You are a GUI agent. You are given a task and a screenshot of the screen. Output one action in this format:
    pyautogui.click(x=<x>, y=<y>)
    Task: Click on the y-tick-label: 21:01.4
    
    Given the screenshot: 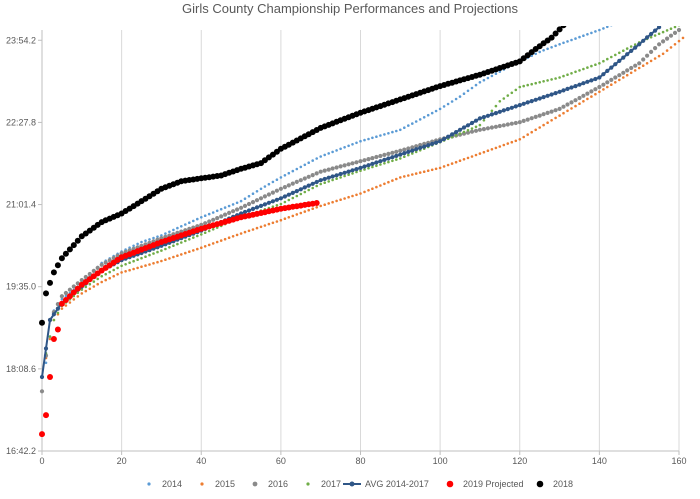 What is the action you would take?
    pyautogui.click(x=21, y=205)
    